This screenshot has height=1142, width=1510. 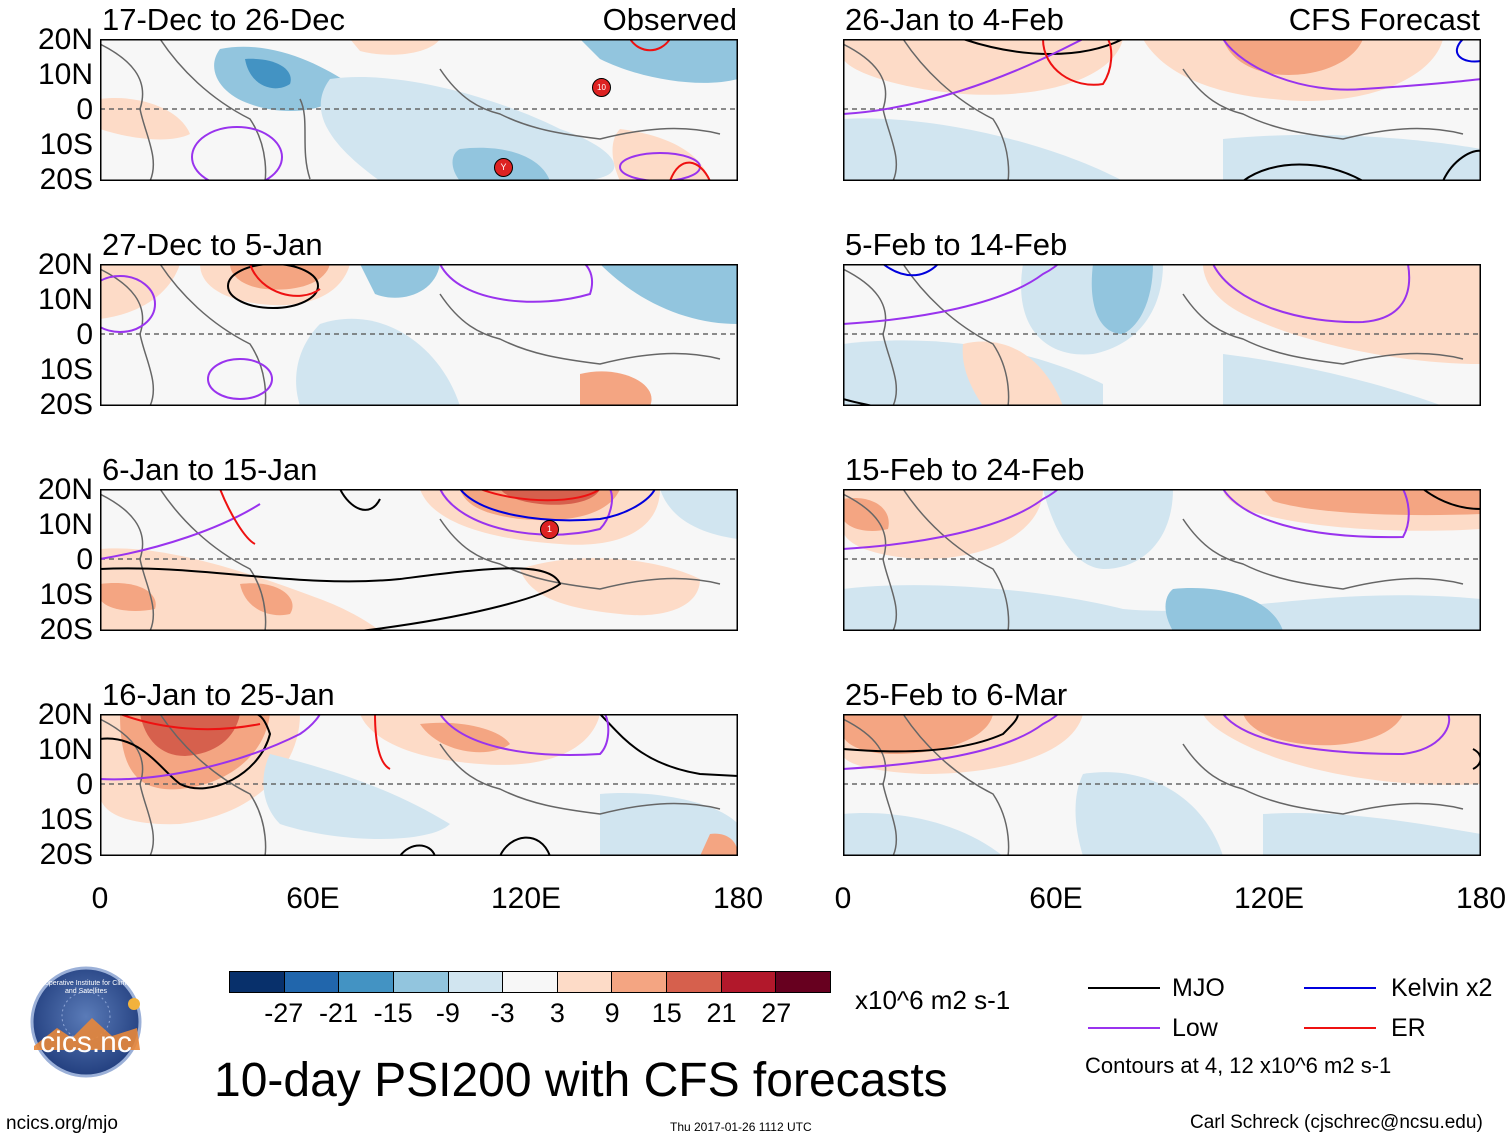 What do you see at coordinates (601, 87) in the screenshot?
I see `storm-marker-1: 10` at bounding box center [601, 87].